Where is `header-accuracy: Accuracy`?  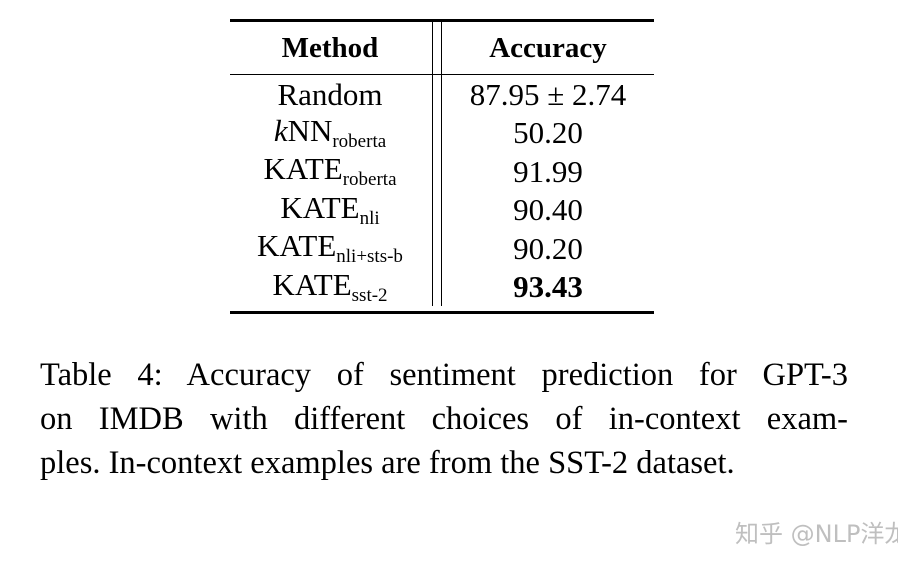 header-accuracy: Accuracy is located at coordinates (548, 47).